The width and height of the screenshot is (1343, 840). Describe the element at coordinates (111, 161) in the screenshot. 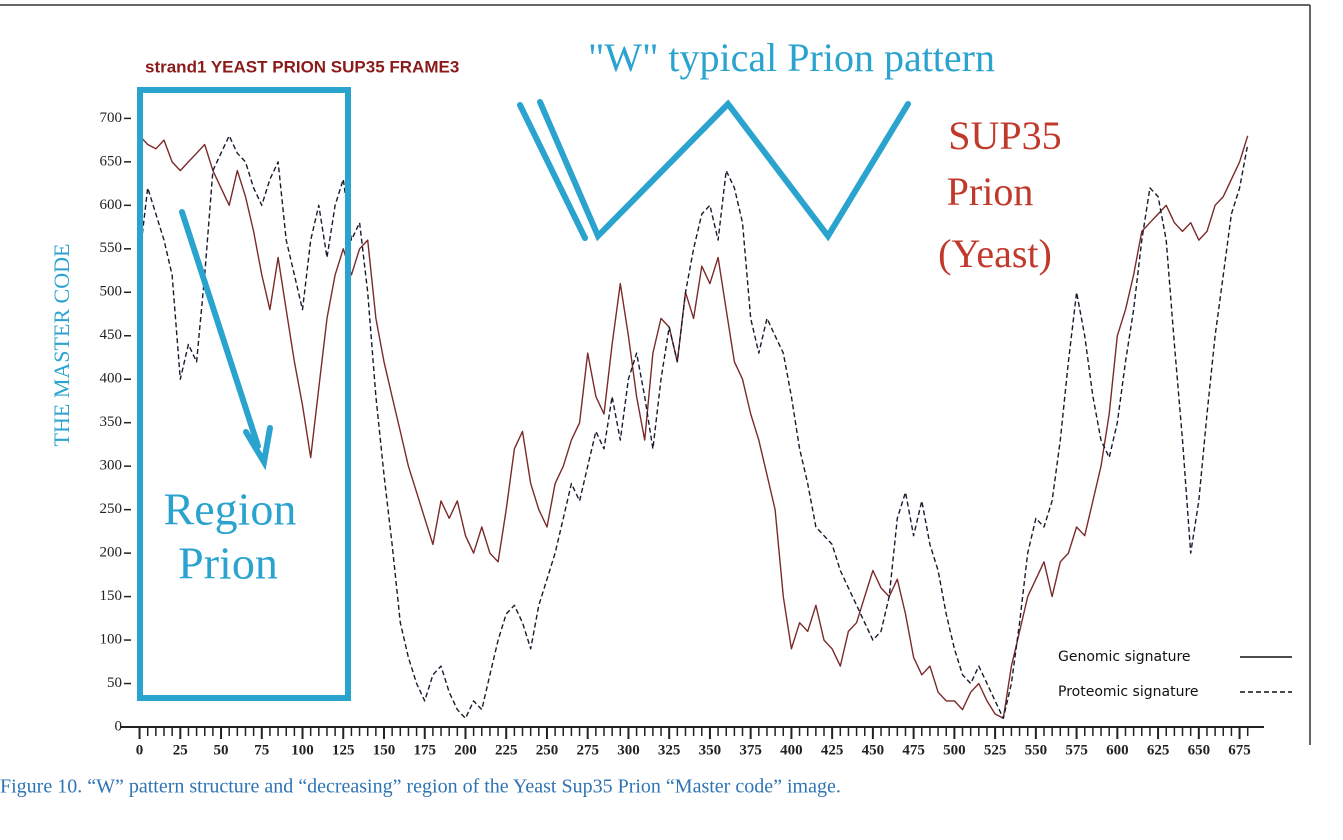

I see `y-tick-label: 650` at that location.